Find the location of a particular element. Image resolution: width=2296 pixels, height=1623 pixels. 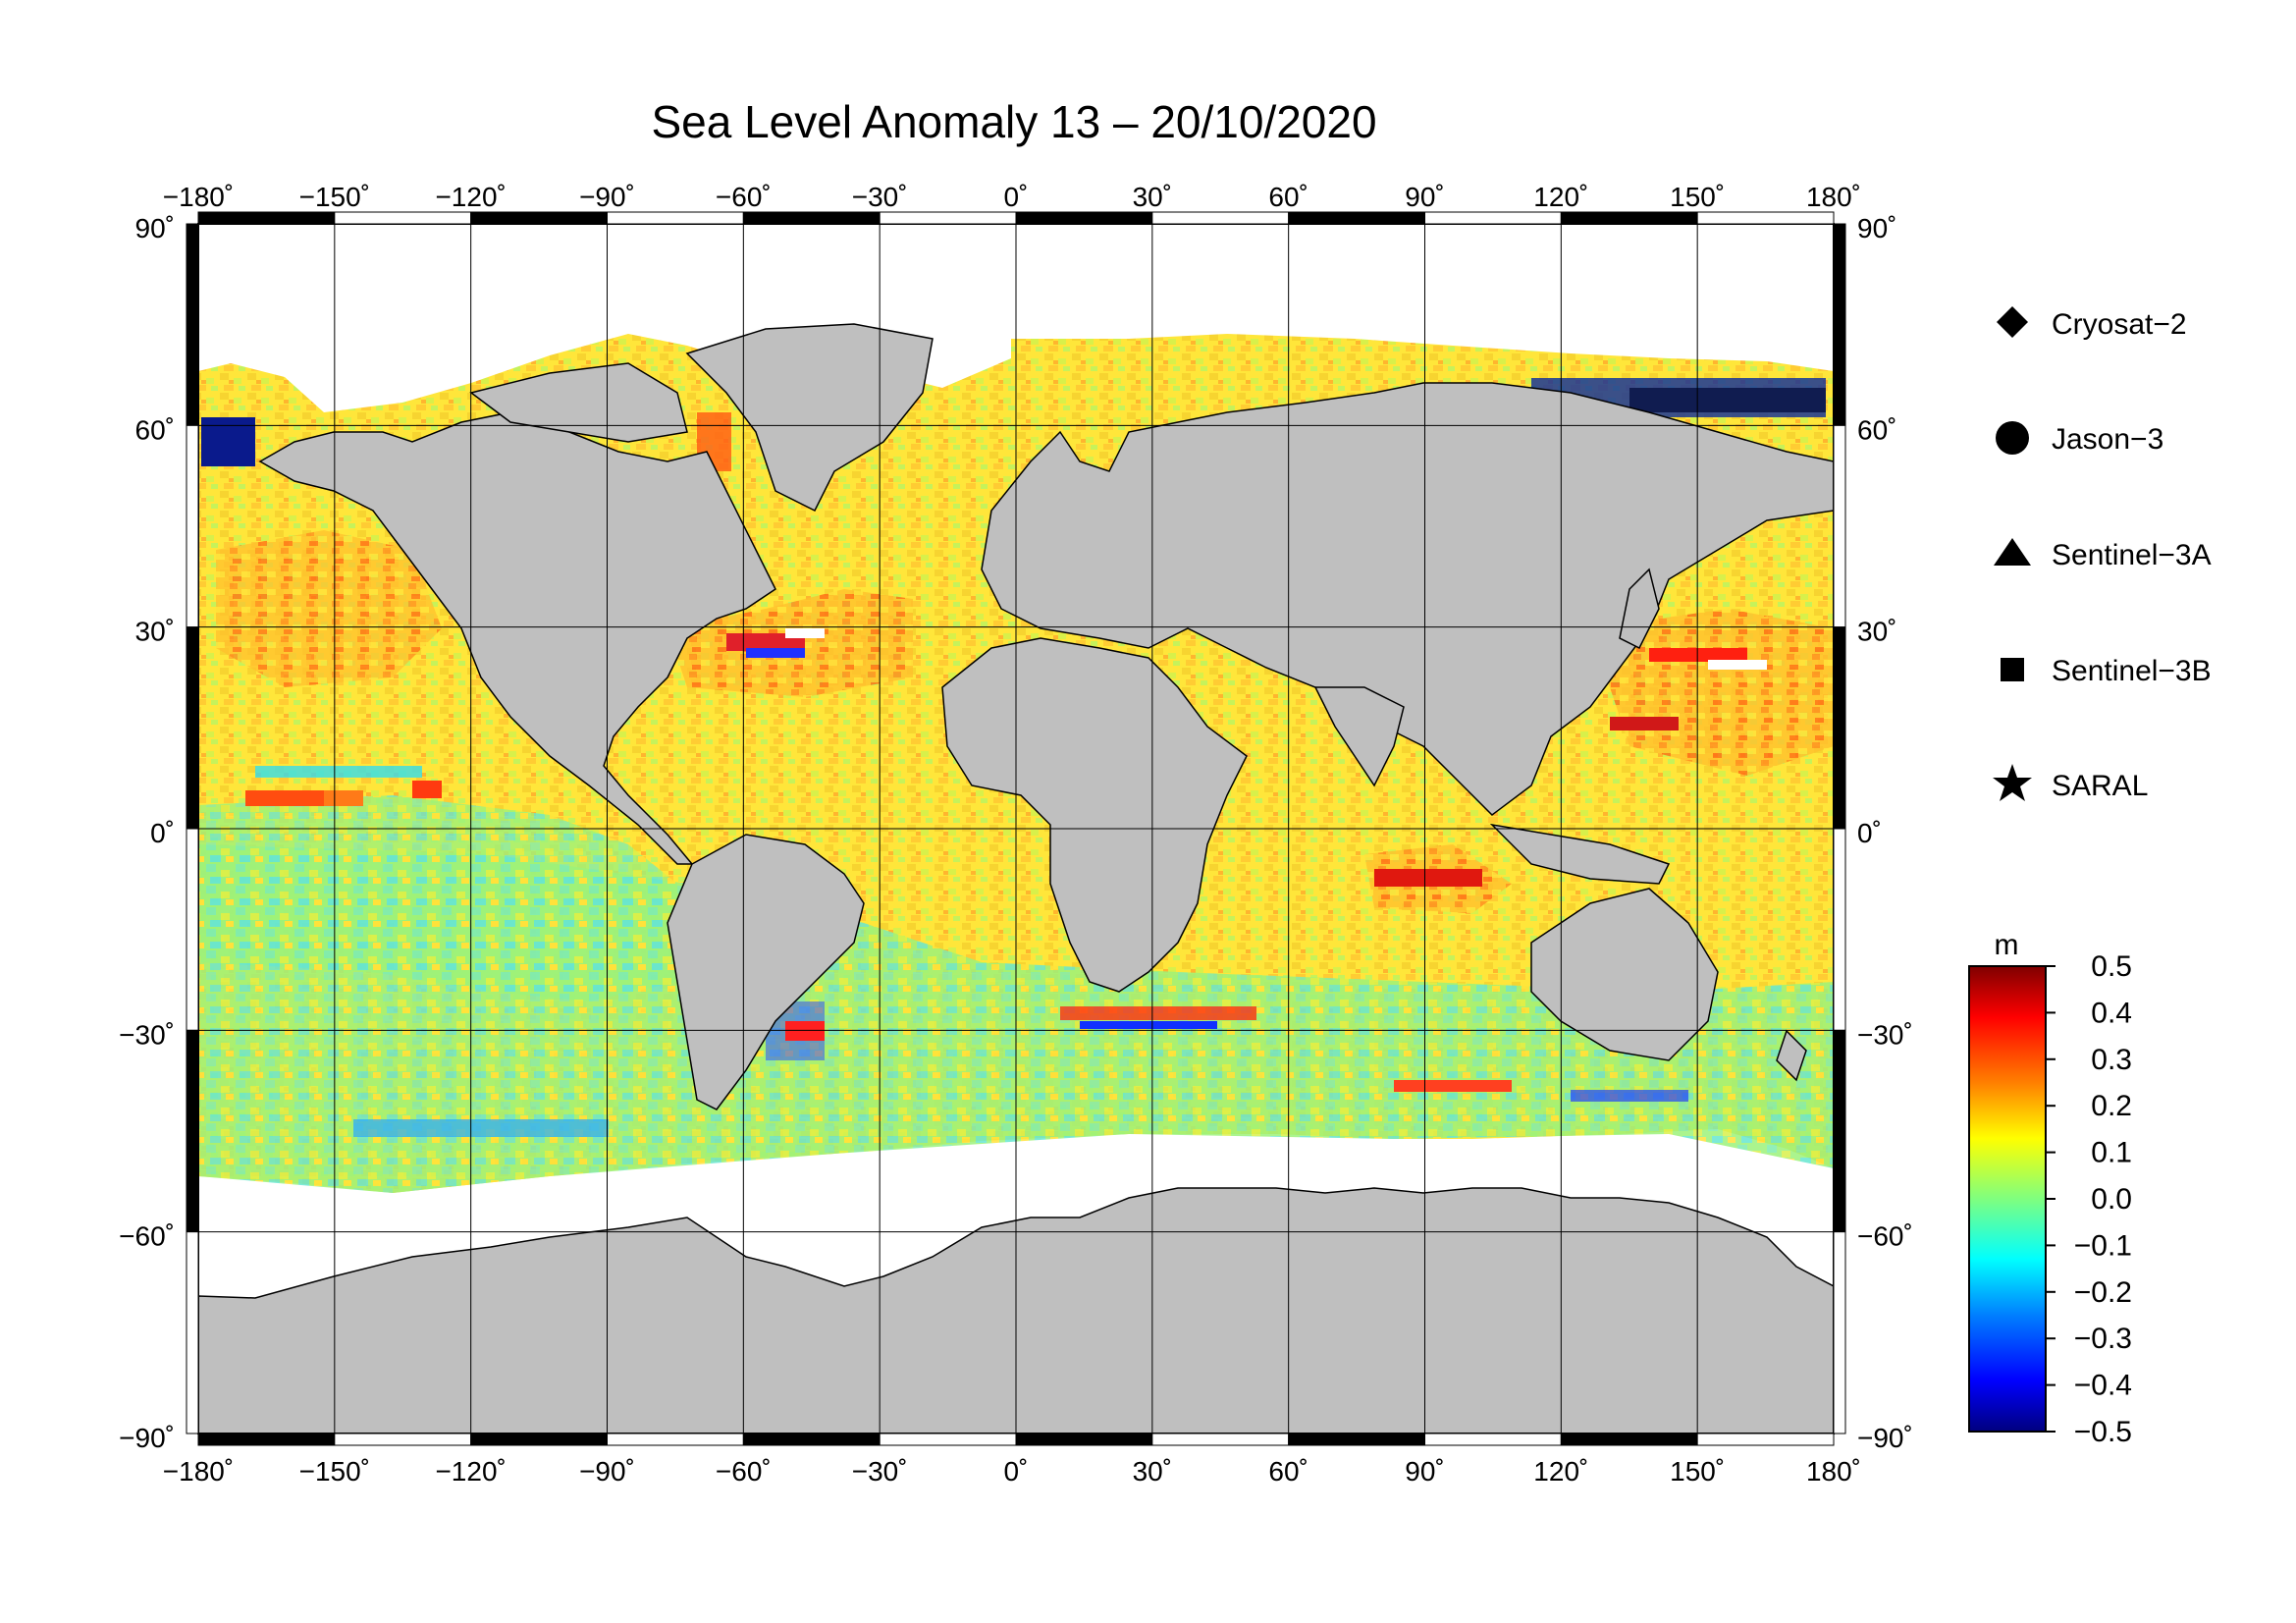

colorbar-tick-label: 0.1 is located at coordinates (2111, 1153).